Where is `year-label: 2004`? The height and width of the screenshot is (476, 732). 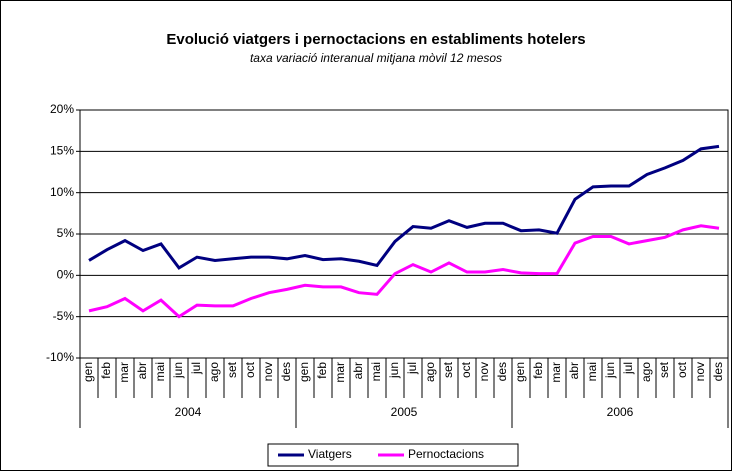
year-label: 2004 is located at coordinates (188, 412).